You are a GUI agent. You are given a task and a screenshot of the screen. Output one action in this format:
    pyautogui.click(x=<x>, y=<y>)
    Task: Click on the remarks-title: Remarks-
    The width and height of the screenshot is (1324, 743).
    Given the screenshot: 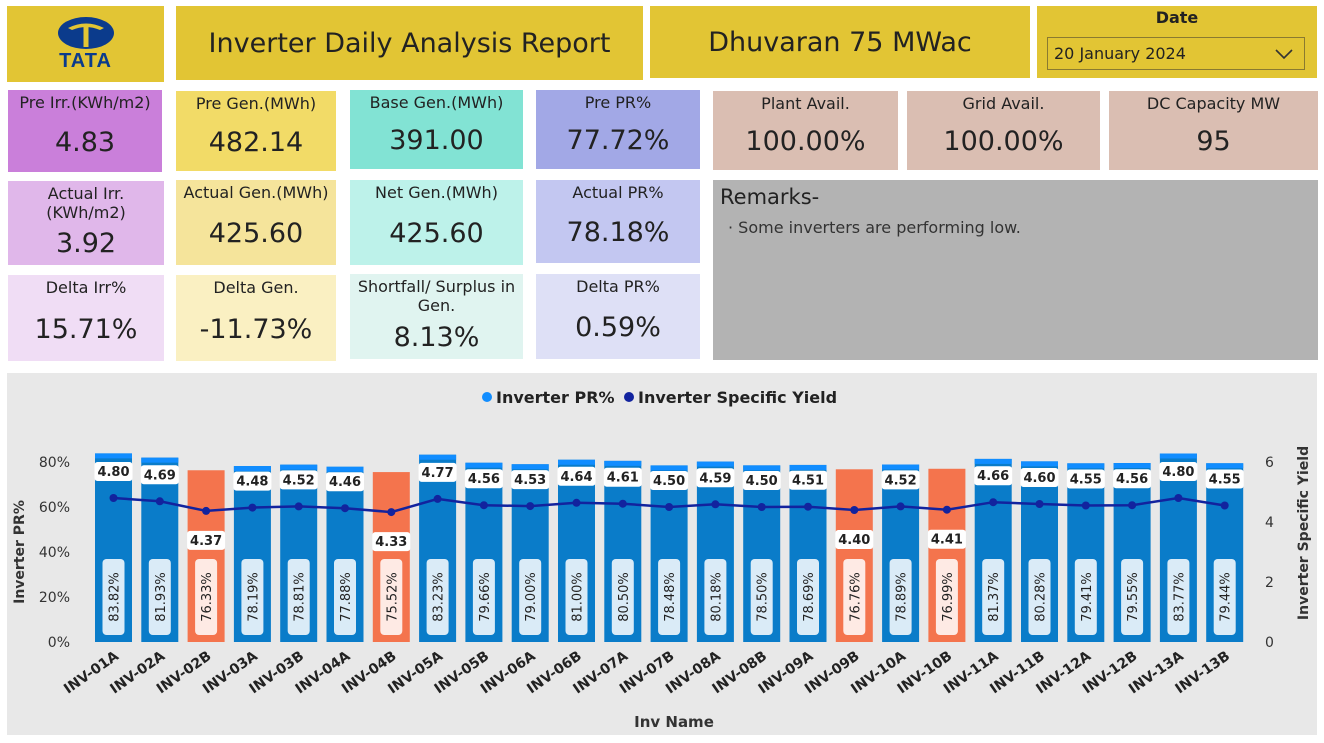 What is the action you would take?
    pyautogui.click(x=770, y=197)
    